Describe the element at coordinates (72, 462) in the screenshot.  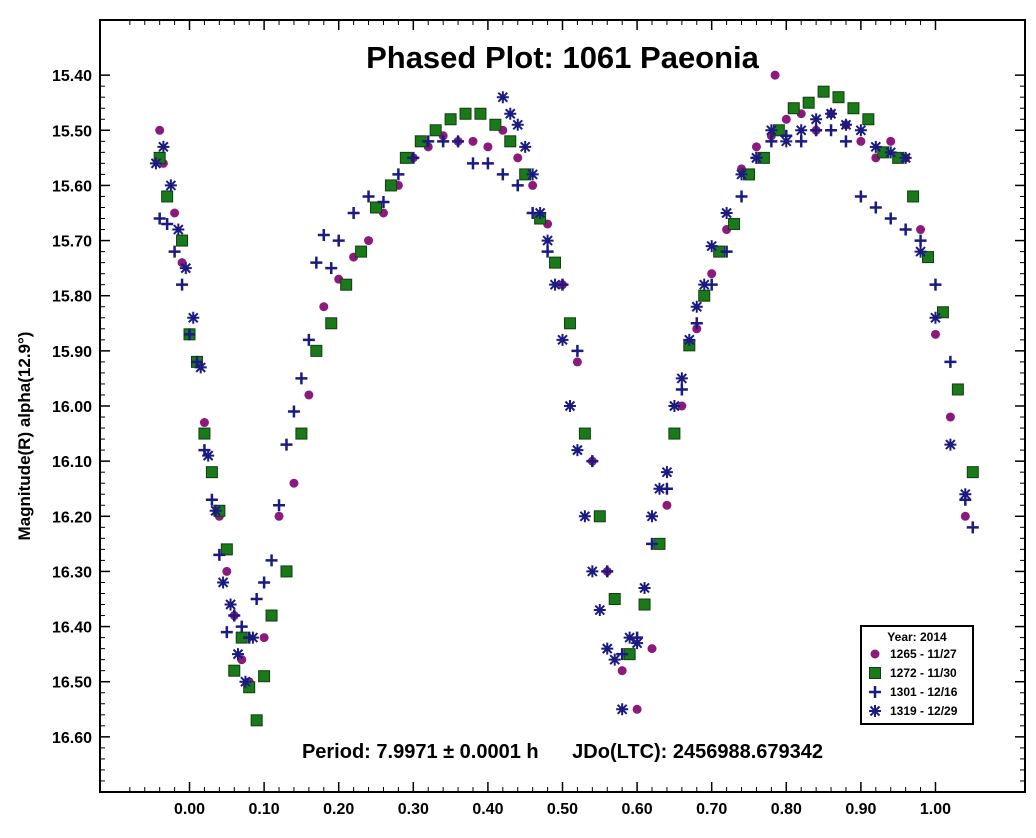
I see `y-tick-label: 16.10` at that location.